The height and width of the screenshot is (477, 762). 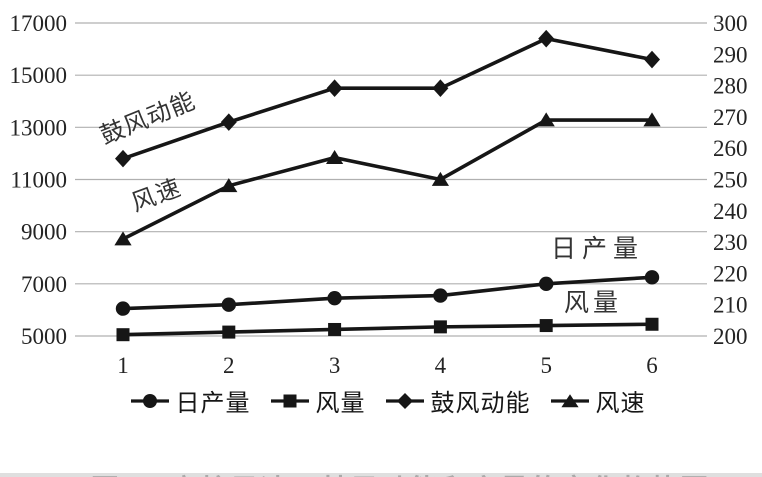 I want to click on square-marker-icon, so click(x=289, y=400).